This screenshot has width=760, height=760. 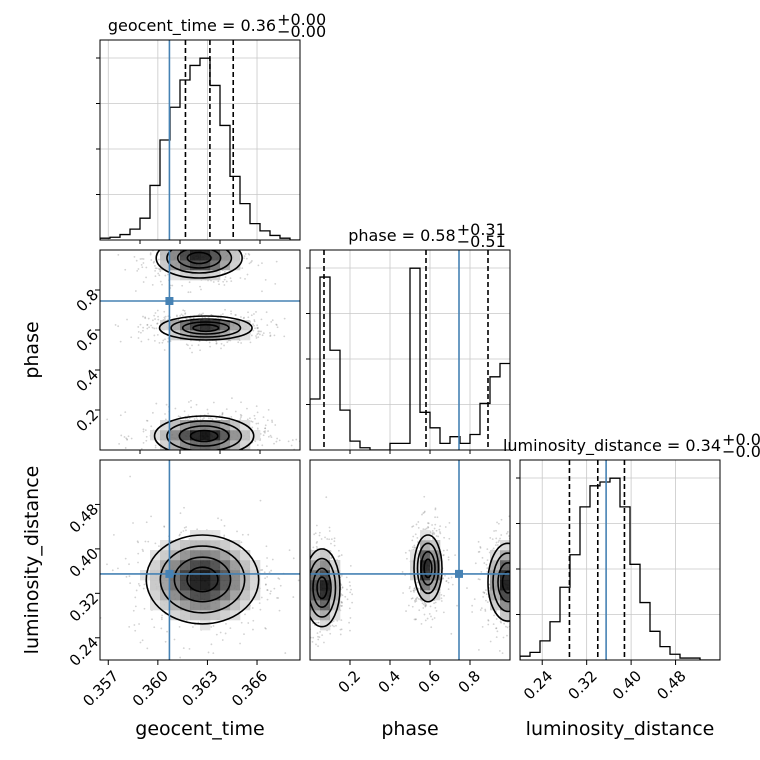 What do you see at coordinates (84, 563) in the screenshot?
I see `distance-vs-geocent-time-ytick-label: 0.40` at bounding box center [84, 563].